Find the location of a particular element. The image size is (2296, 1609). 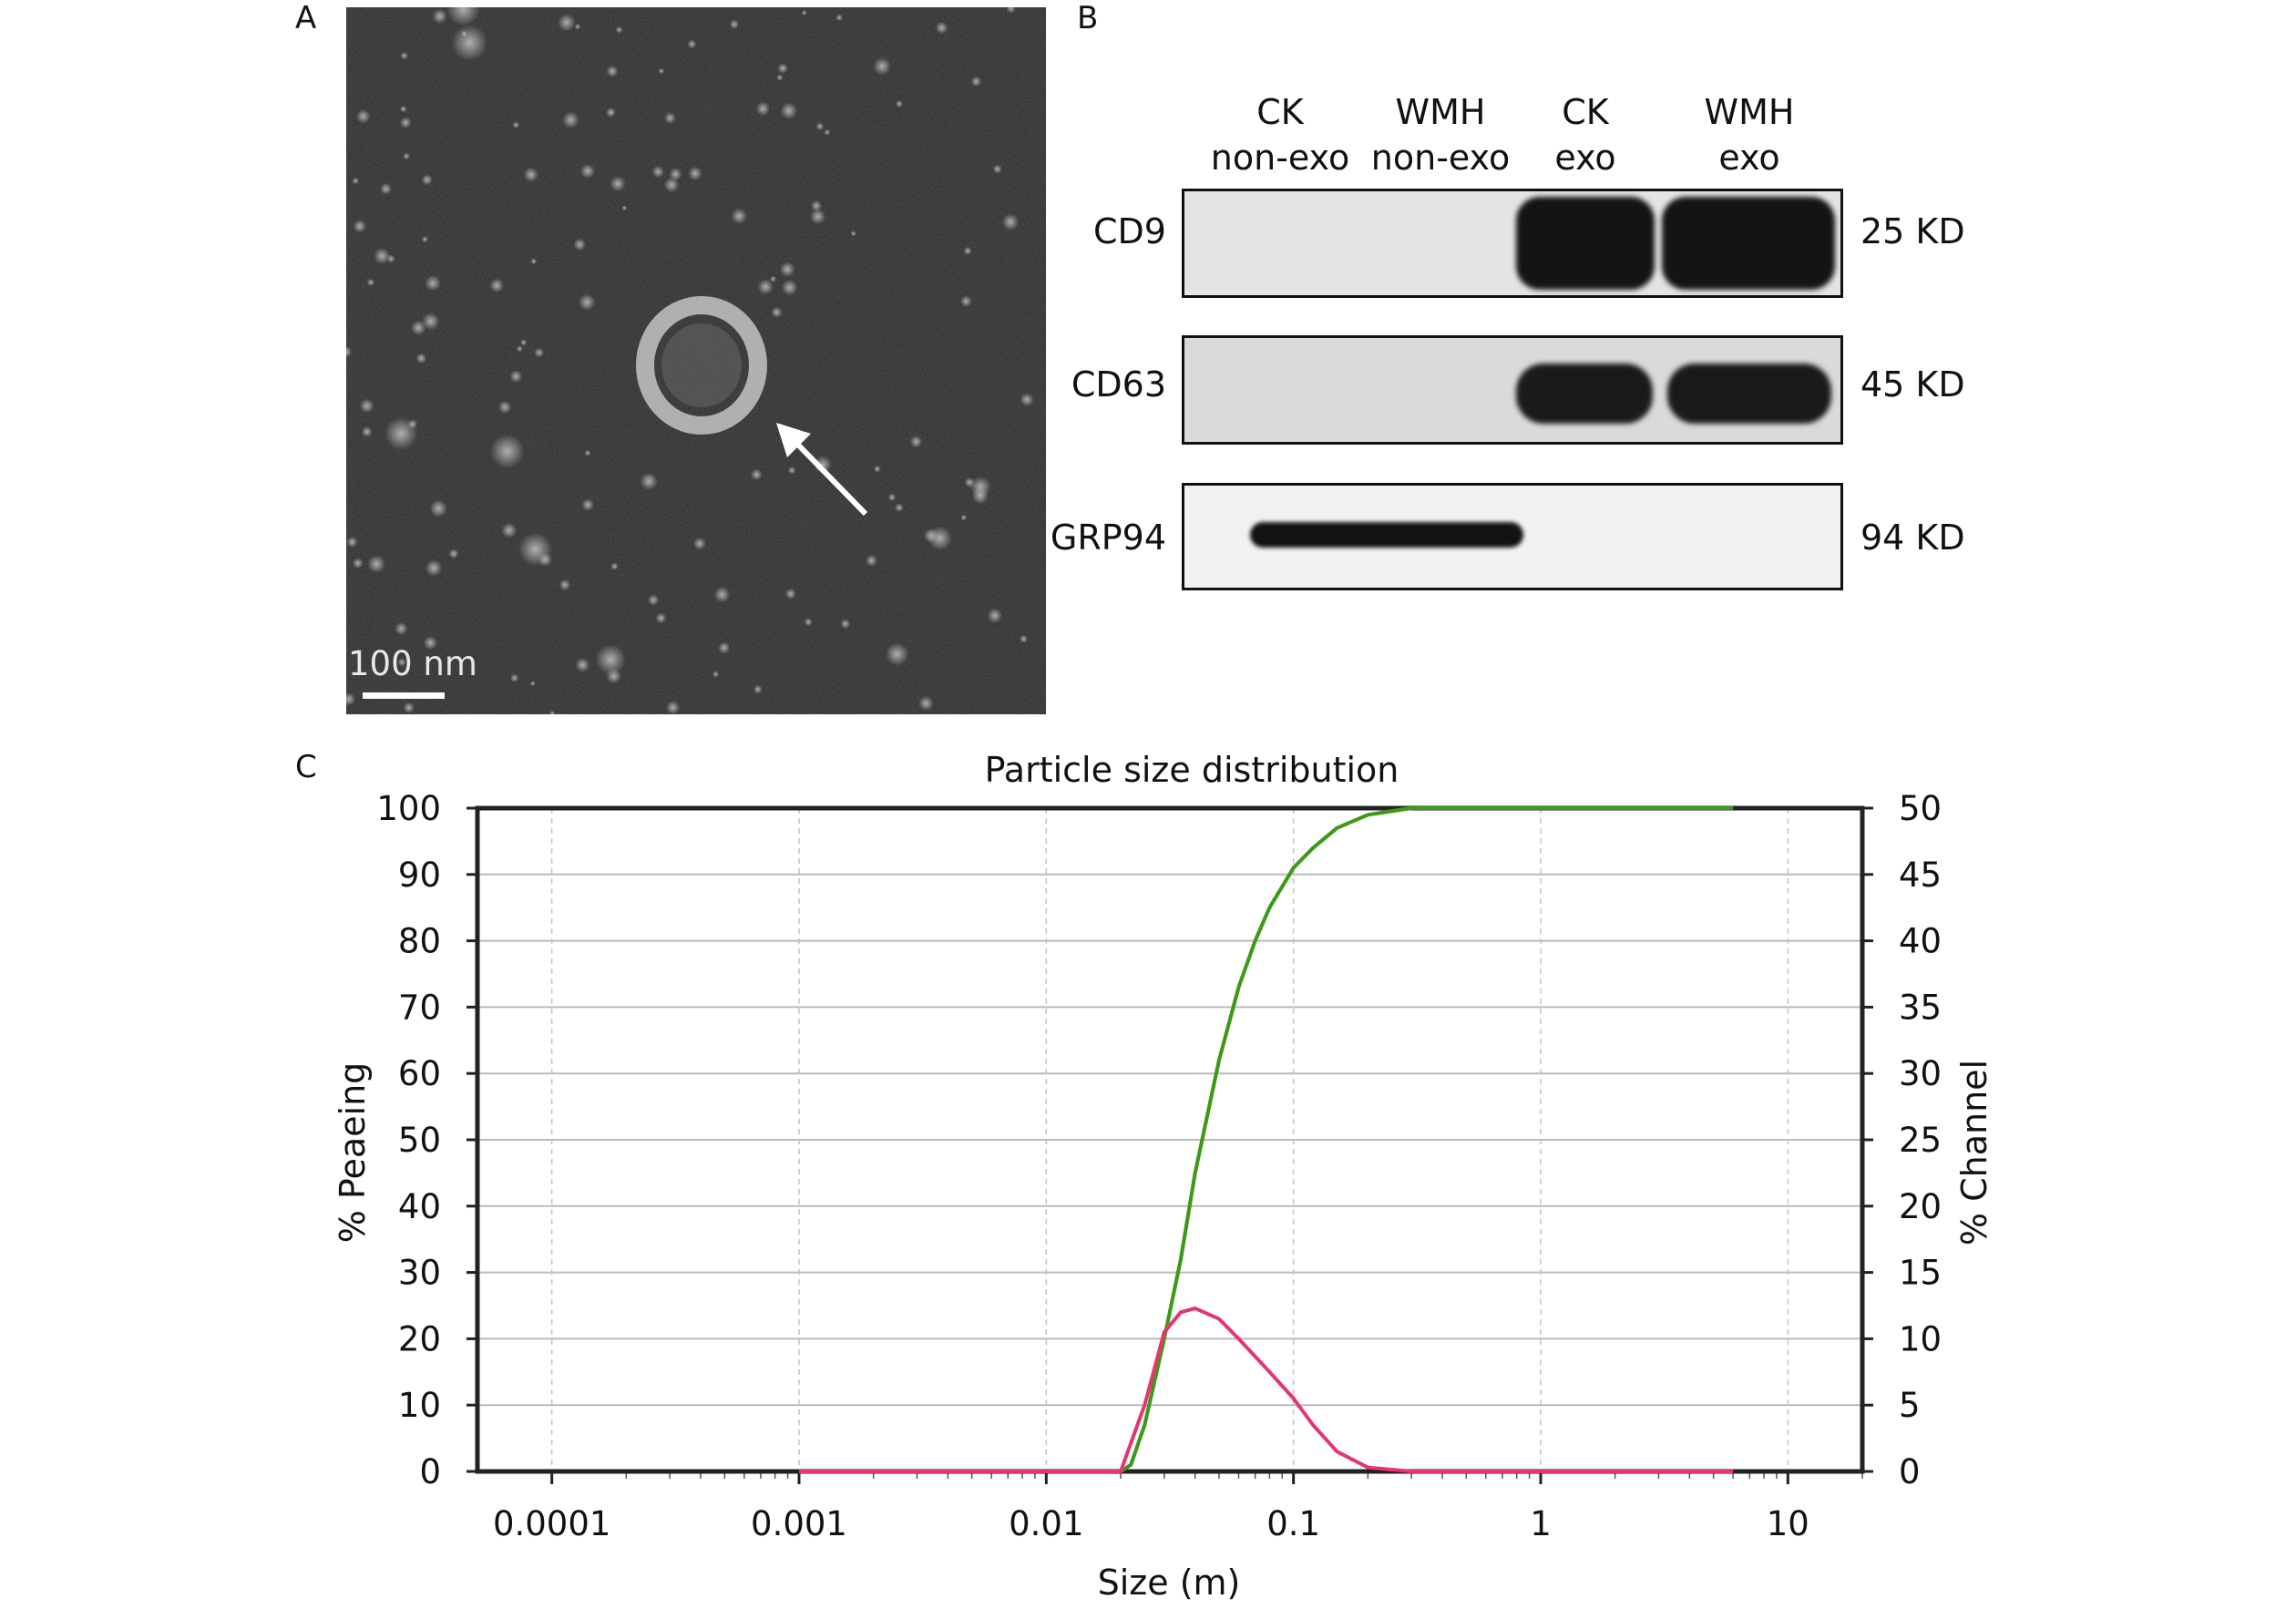

weight-label-cd63: 45 KD is located at coordinates (1913, 384).